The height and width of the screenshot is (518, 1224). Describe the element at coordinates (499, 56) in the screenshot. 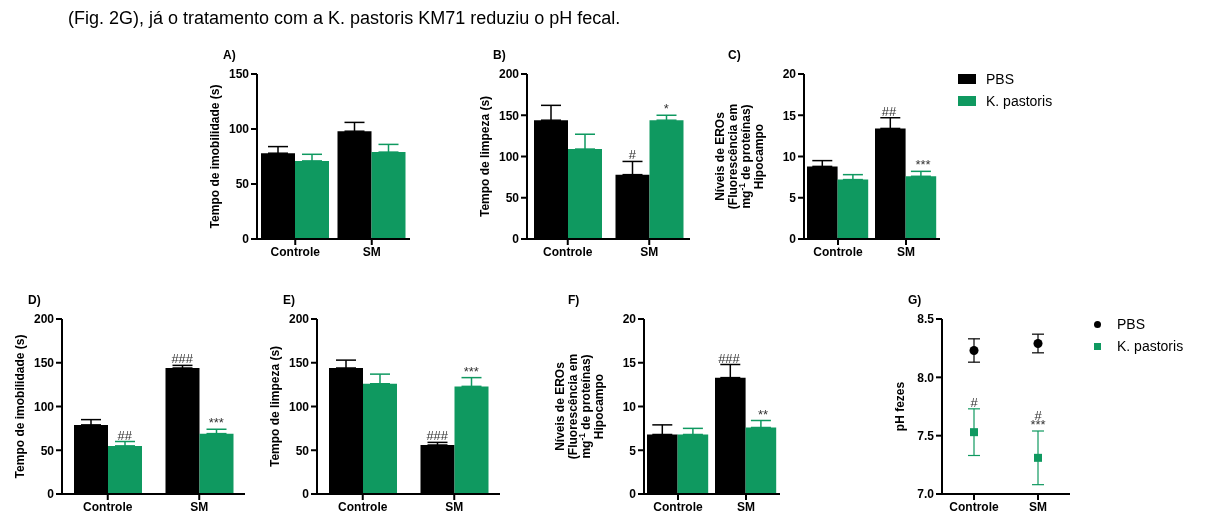

I see `chart-title: B)` at that location.